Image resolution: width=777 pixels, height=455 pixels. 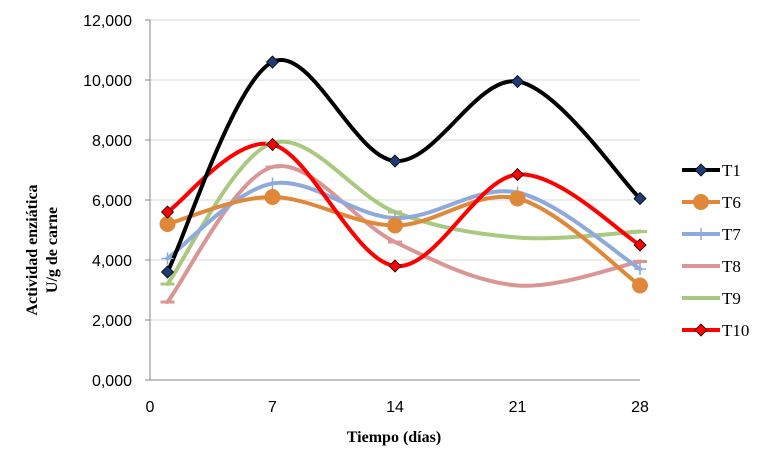 What do you see at coordinates (518, 407) in the screenshot?
I see `x-tick-label: 21` at bounding box center [518, 407].